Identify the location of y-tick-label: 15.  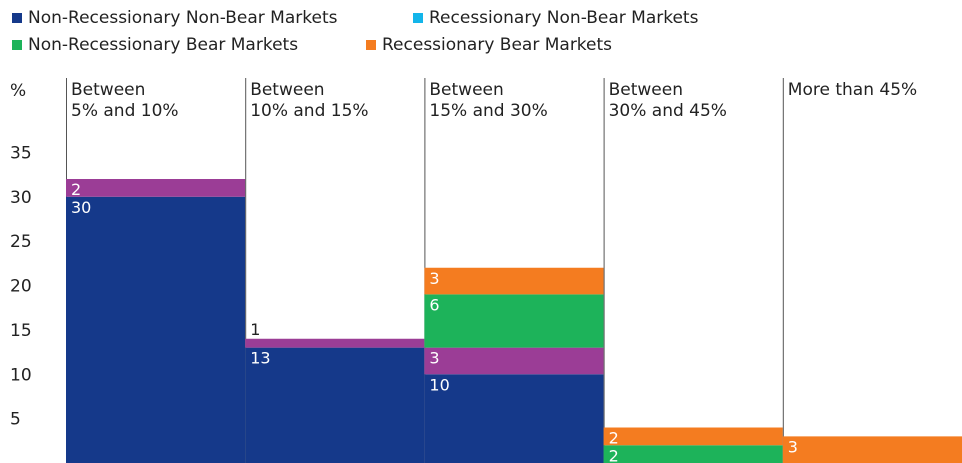
(21, 331).